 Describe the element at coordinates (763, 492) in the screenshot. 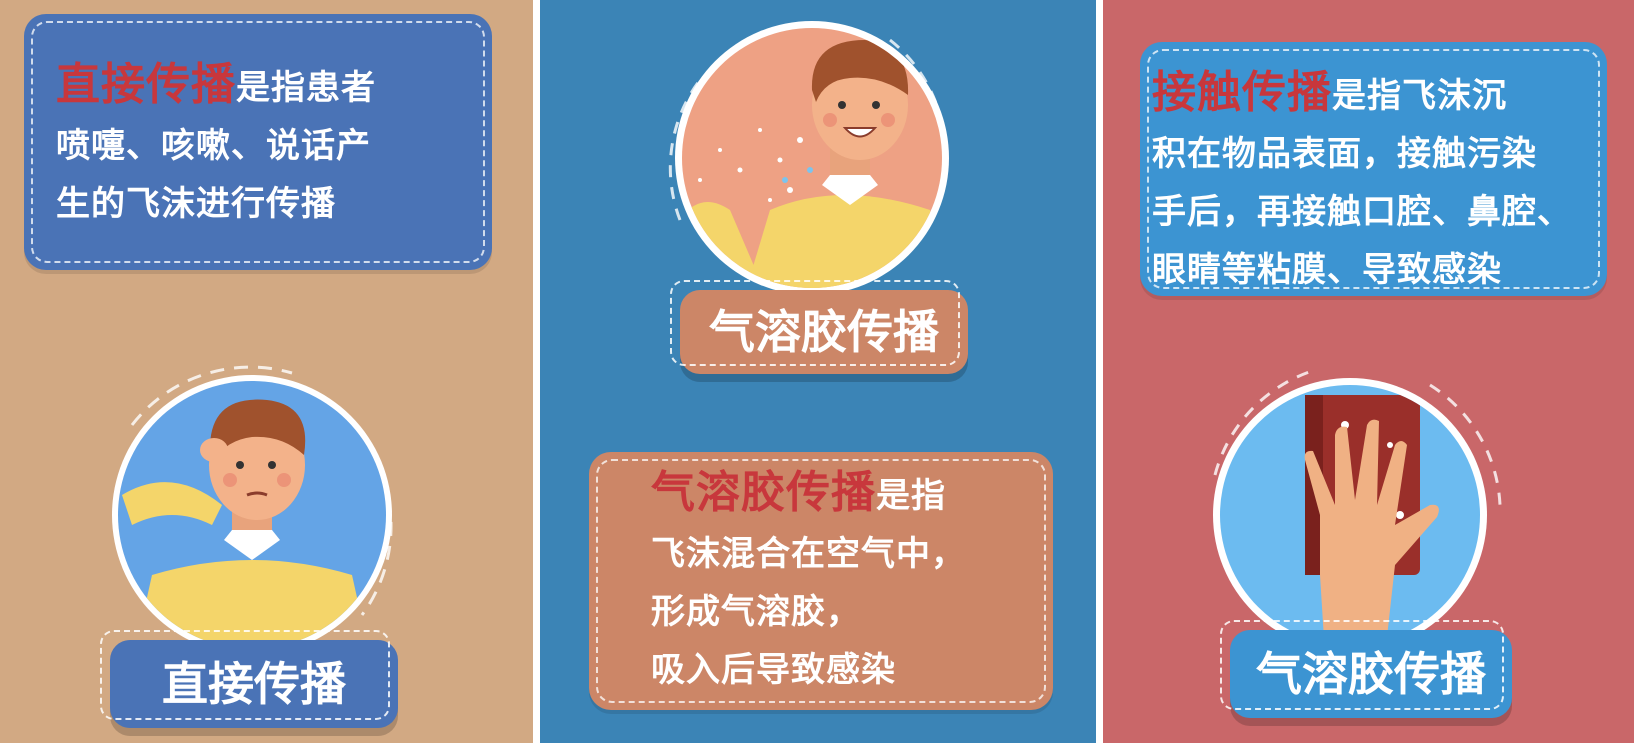

I see `card-highlight: 气溶胶传播` at that location.